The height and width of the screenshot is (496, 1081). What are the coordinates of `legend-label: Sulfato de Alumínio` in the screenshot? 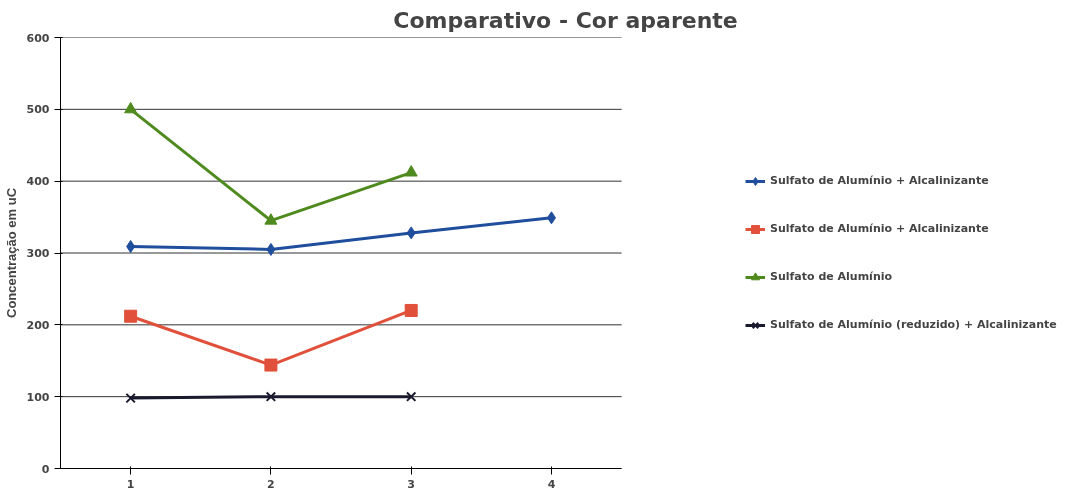 It's located at (832, 276).